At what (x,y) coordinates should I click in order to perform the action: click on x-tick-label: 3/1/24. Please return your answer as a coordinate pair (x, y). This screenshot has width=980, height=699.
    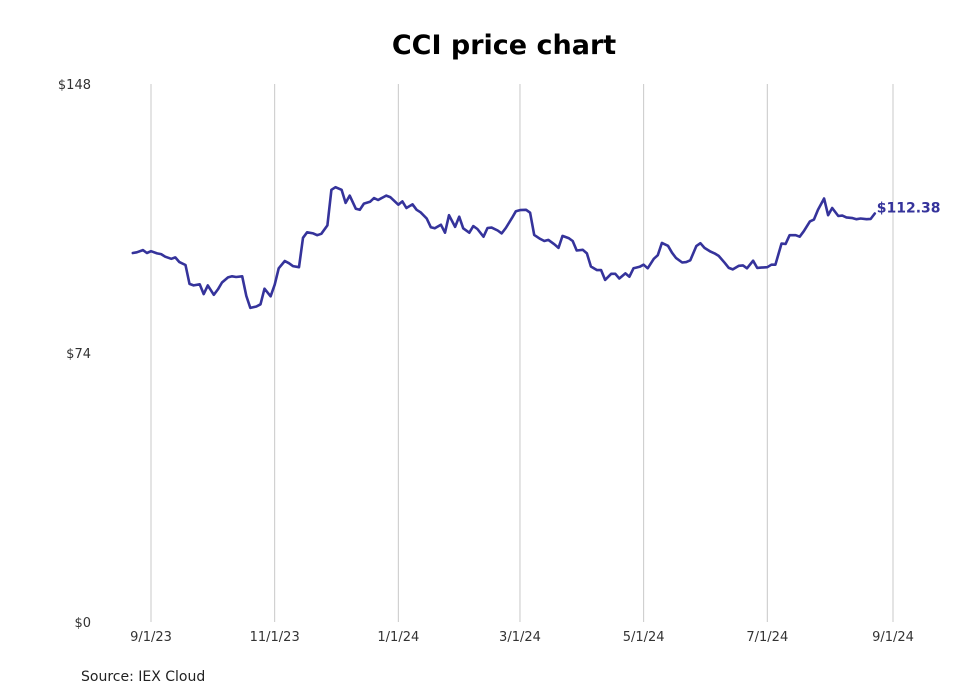
    Looking at the image, I should click on (520, 637).